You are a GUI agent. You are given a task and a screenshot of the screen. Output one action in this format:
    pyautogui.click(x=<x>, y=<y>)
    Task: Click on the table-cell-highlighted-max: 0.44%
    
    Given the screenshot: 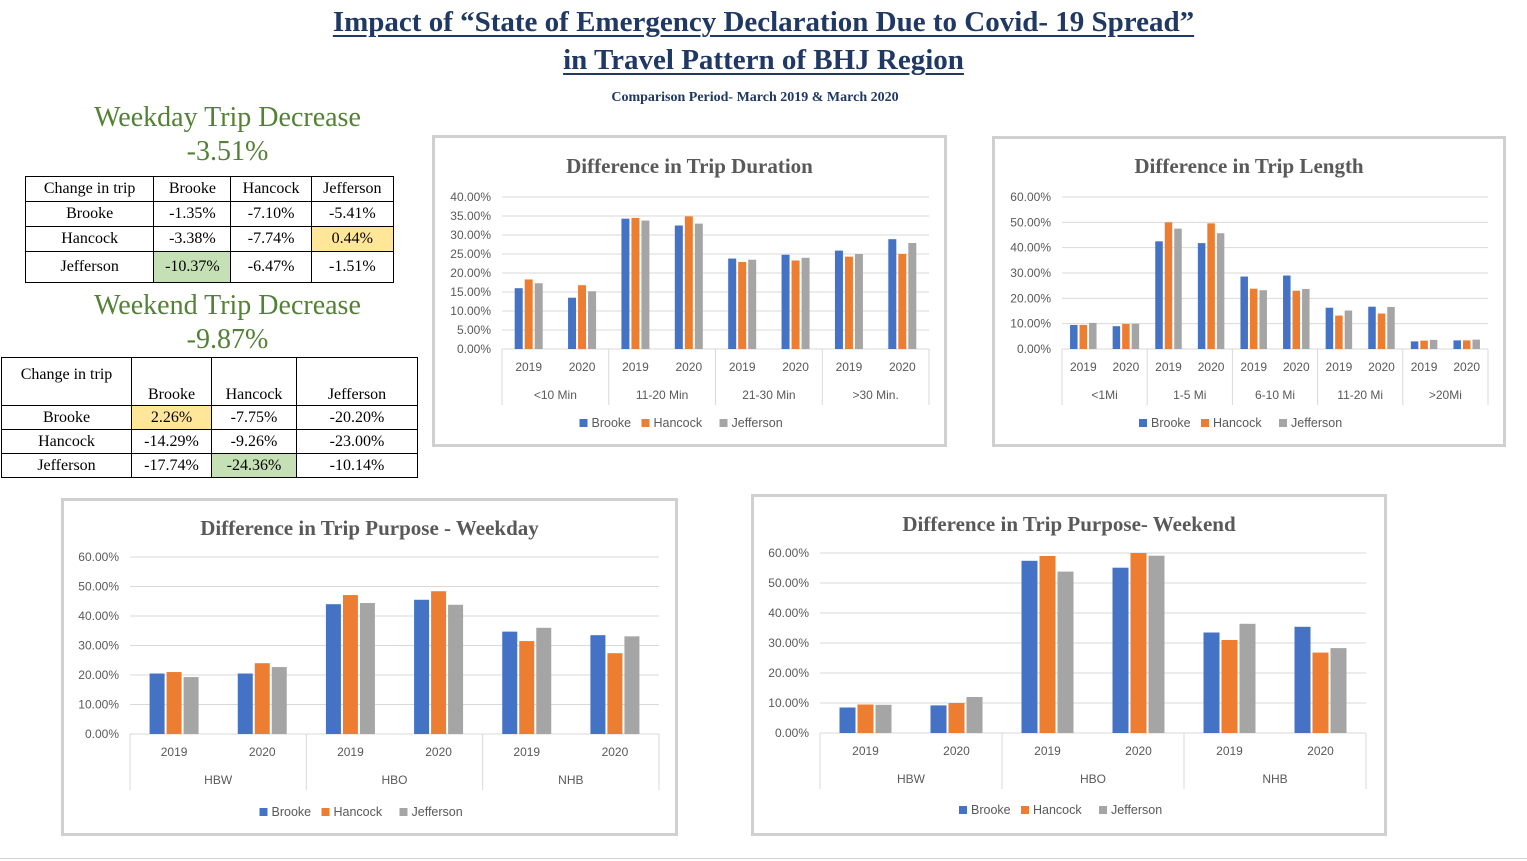 What is the action you would take?
    pyautogui.click(x=352, y=239)
    